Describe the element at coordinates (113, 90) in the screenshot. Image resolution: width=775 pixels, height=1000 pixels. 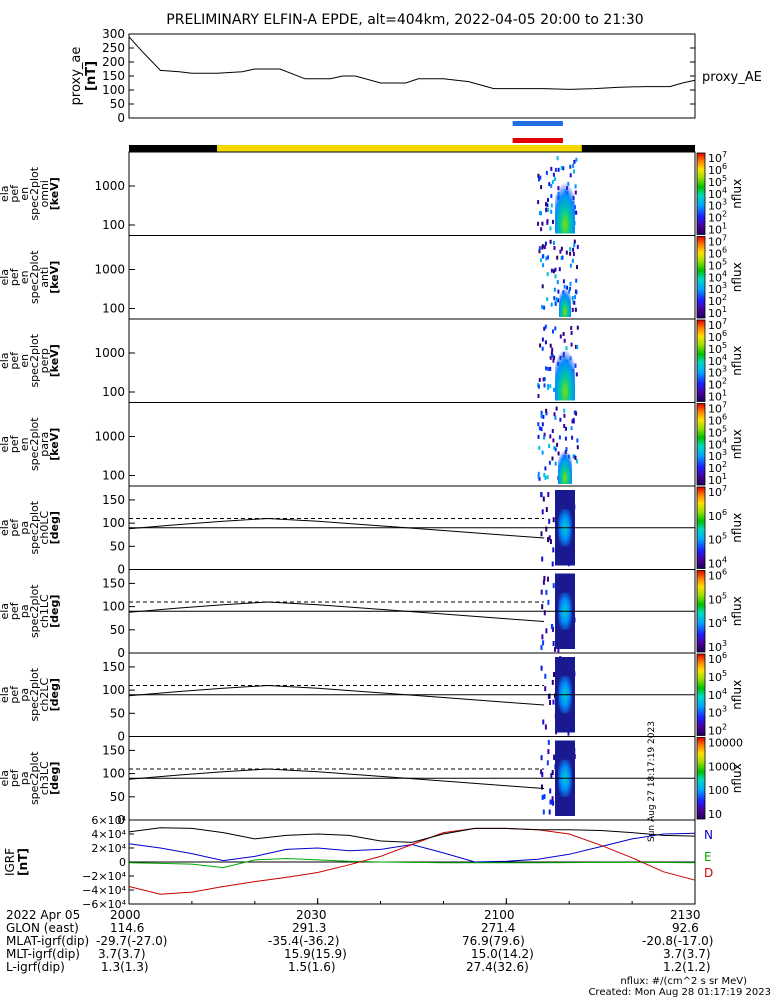
I see `proxy-ae-tick-label: 100` at that location.